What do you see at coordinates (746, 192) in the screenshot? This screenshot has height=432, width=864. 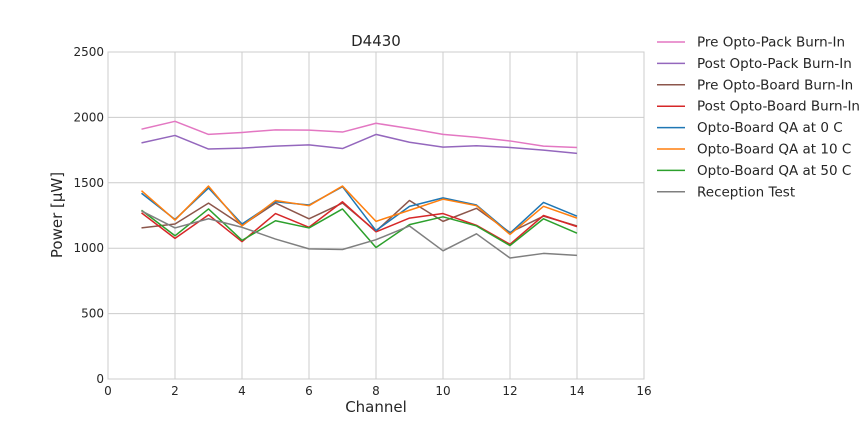 I see `legend-label: Reception Test` at bounding box center [746, 192].